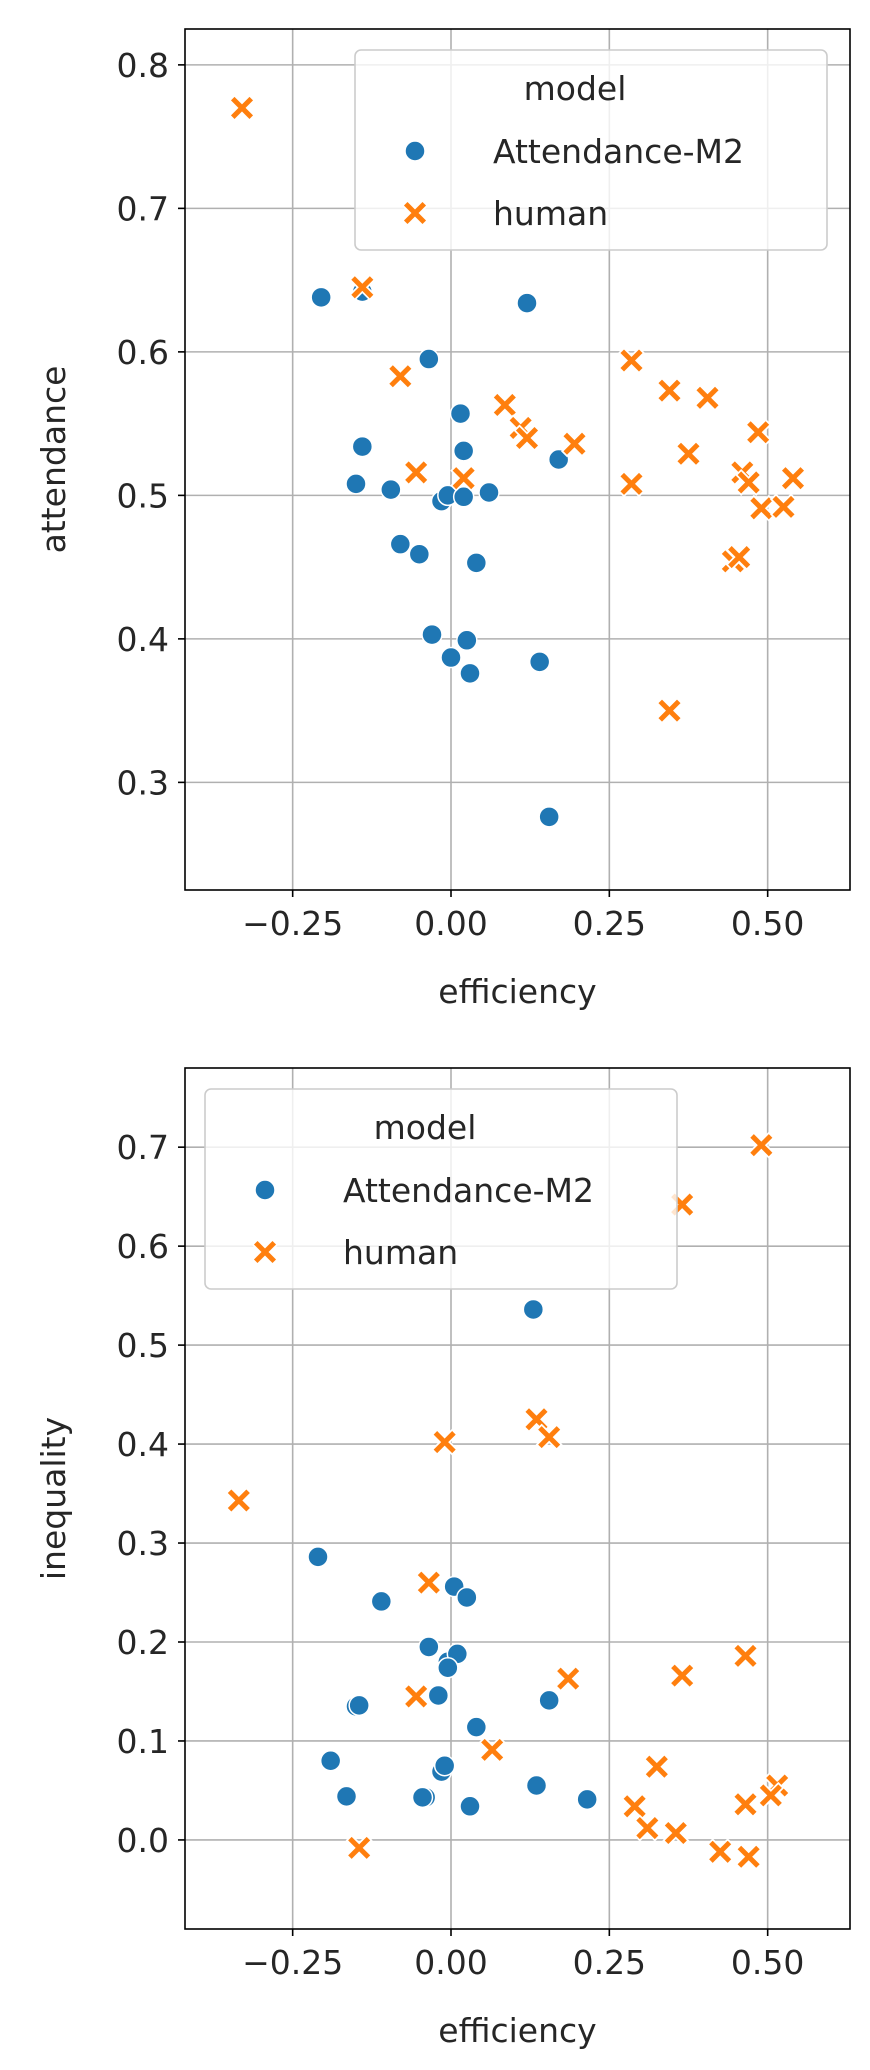  What do you see at coordinates (440, 554) in the screenshot?
I see `chart-1-series-attendance-m2` at bounding box center [440, 554].